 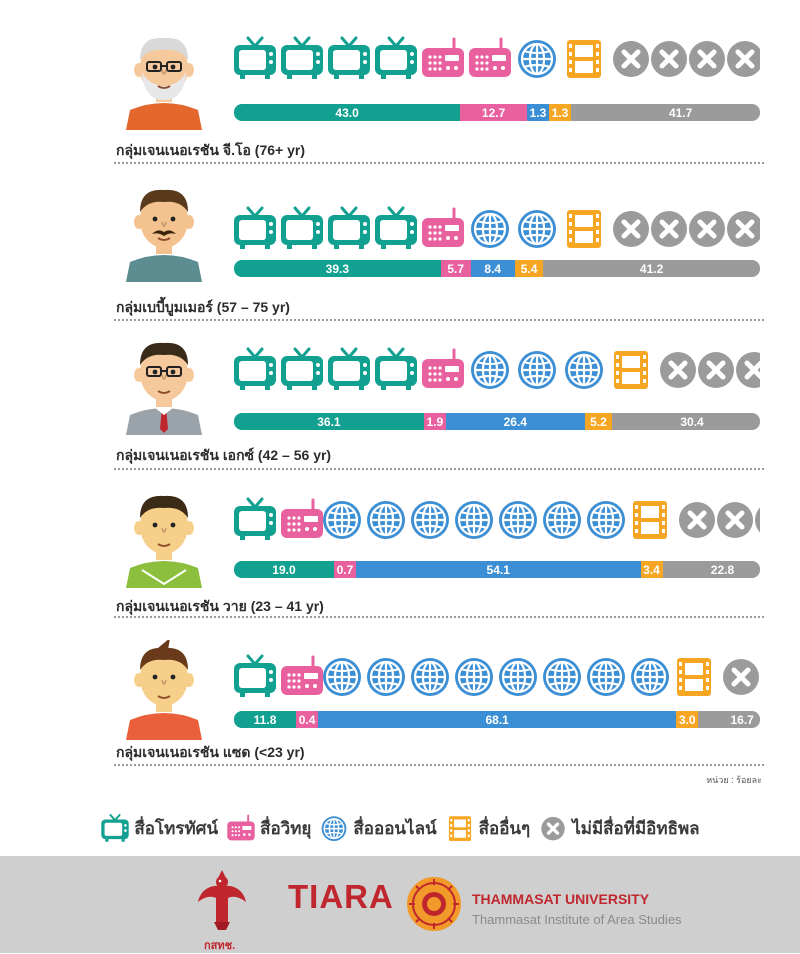 What do you see at coordinates (378, 828) in the screenshot?
I see `legend-item-online: สื่อออนไลน์` at bounding box center [378, 828].